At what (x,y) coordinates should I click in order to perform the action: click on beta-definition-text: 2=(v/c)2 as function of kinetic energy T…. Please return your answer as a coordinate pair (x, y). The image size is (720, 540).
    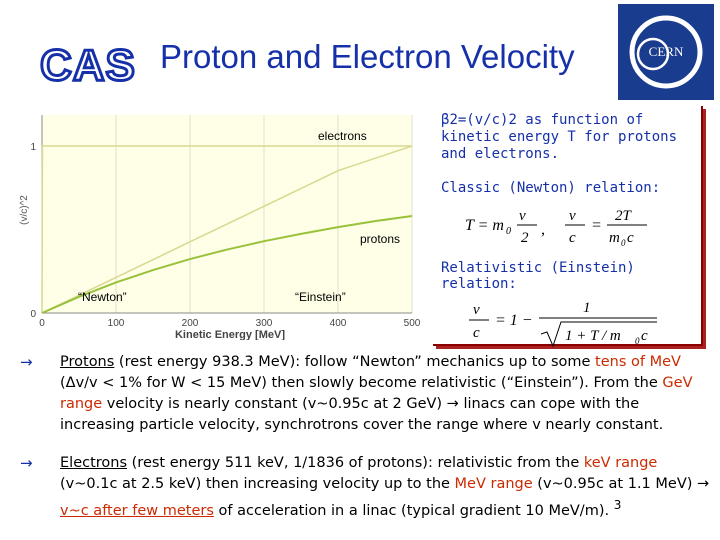
    Looking at the image, I should click on (559, 137).